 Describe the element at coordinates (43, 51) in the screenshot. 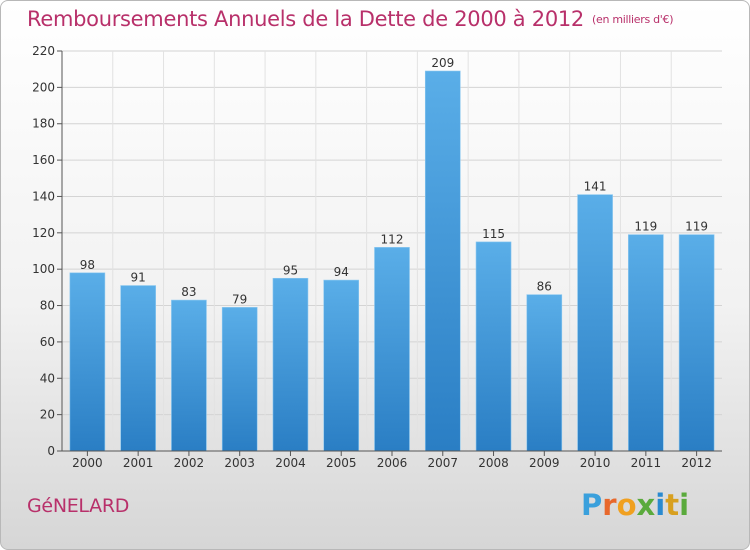

I see `y-tick-label: 220` at that location.